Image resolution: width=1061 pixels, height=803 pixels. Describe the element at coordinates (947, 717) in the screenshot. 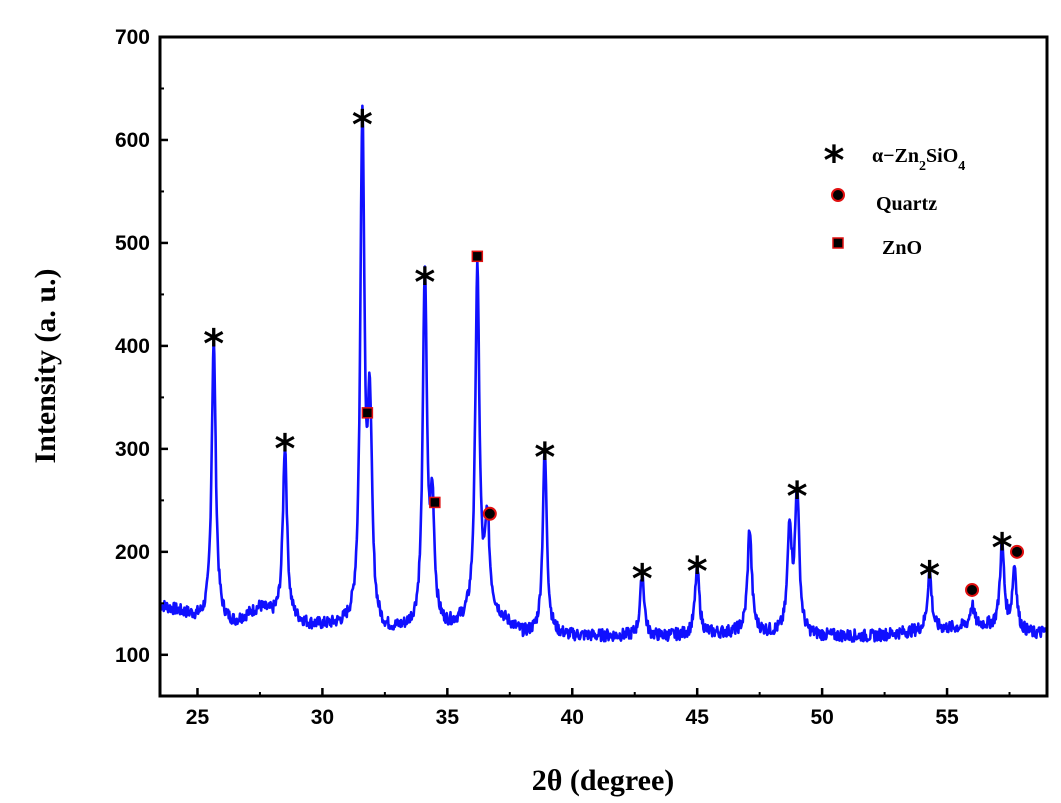

I see `x-tick-label: 55` at that location.